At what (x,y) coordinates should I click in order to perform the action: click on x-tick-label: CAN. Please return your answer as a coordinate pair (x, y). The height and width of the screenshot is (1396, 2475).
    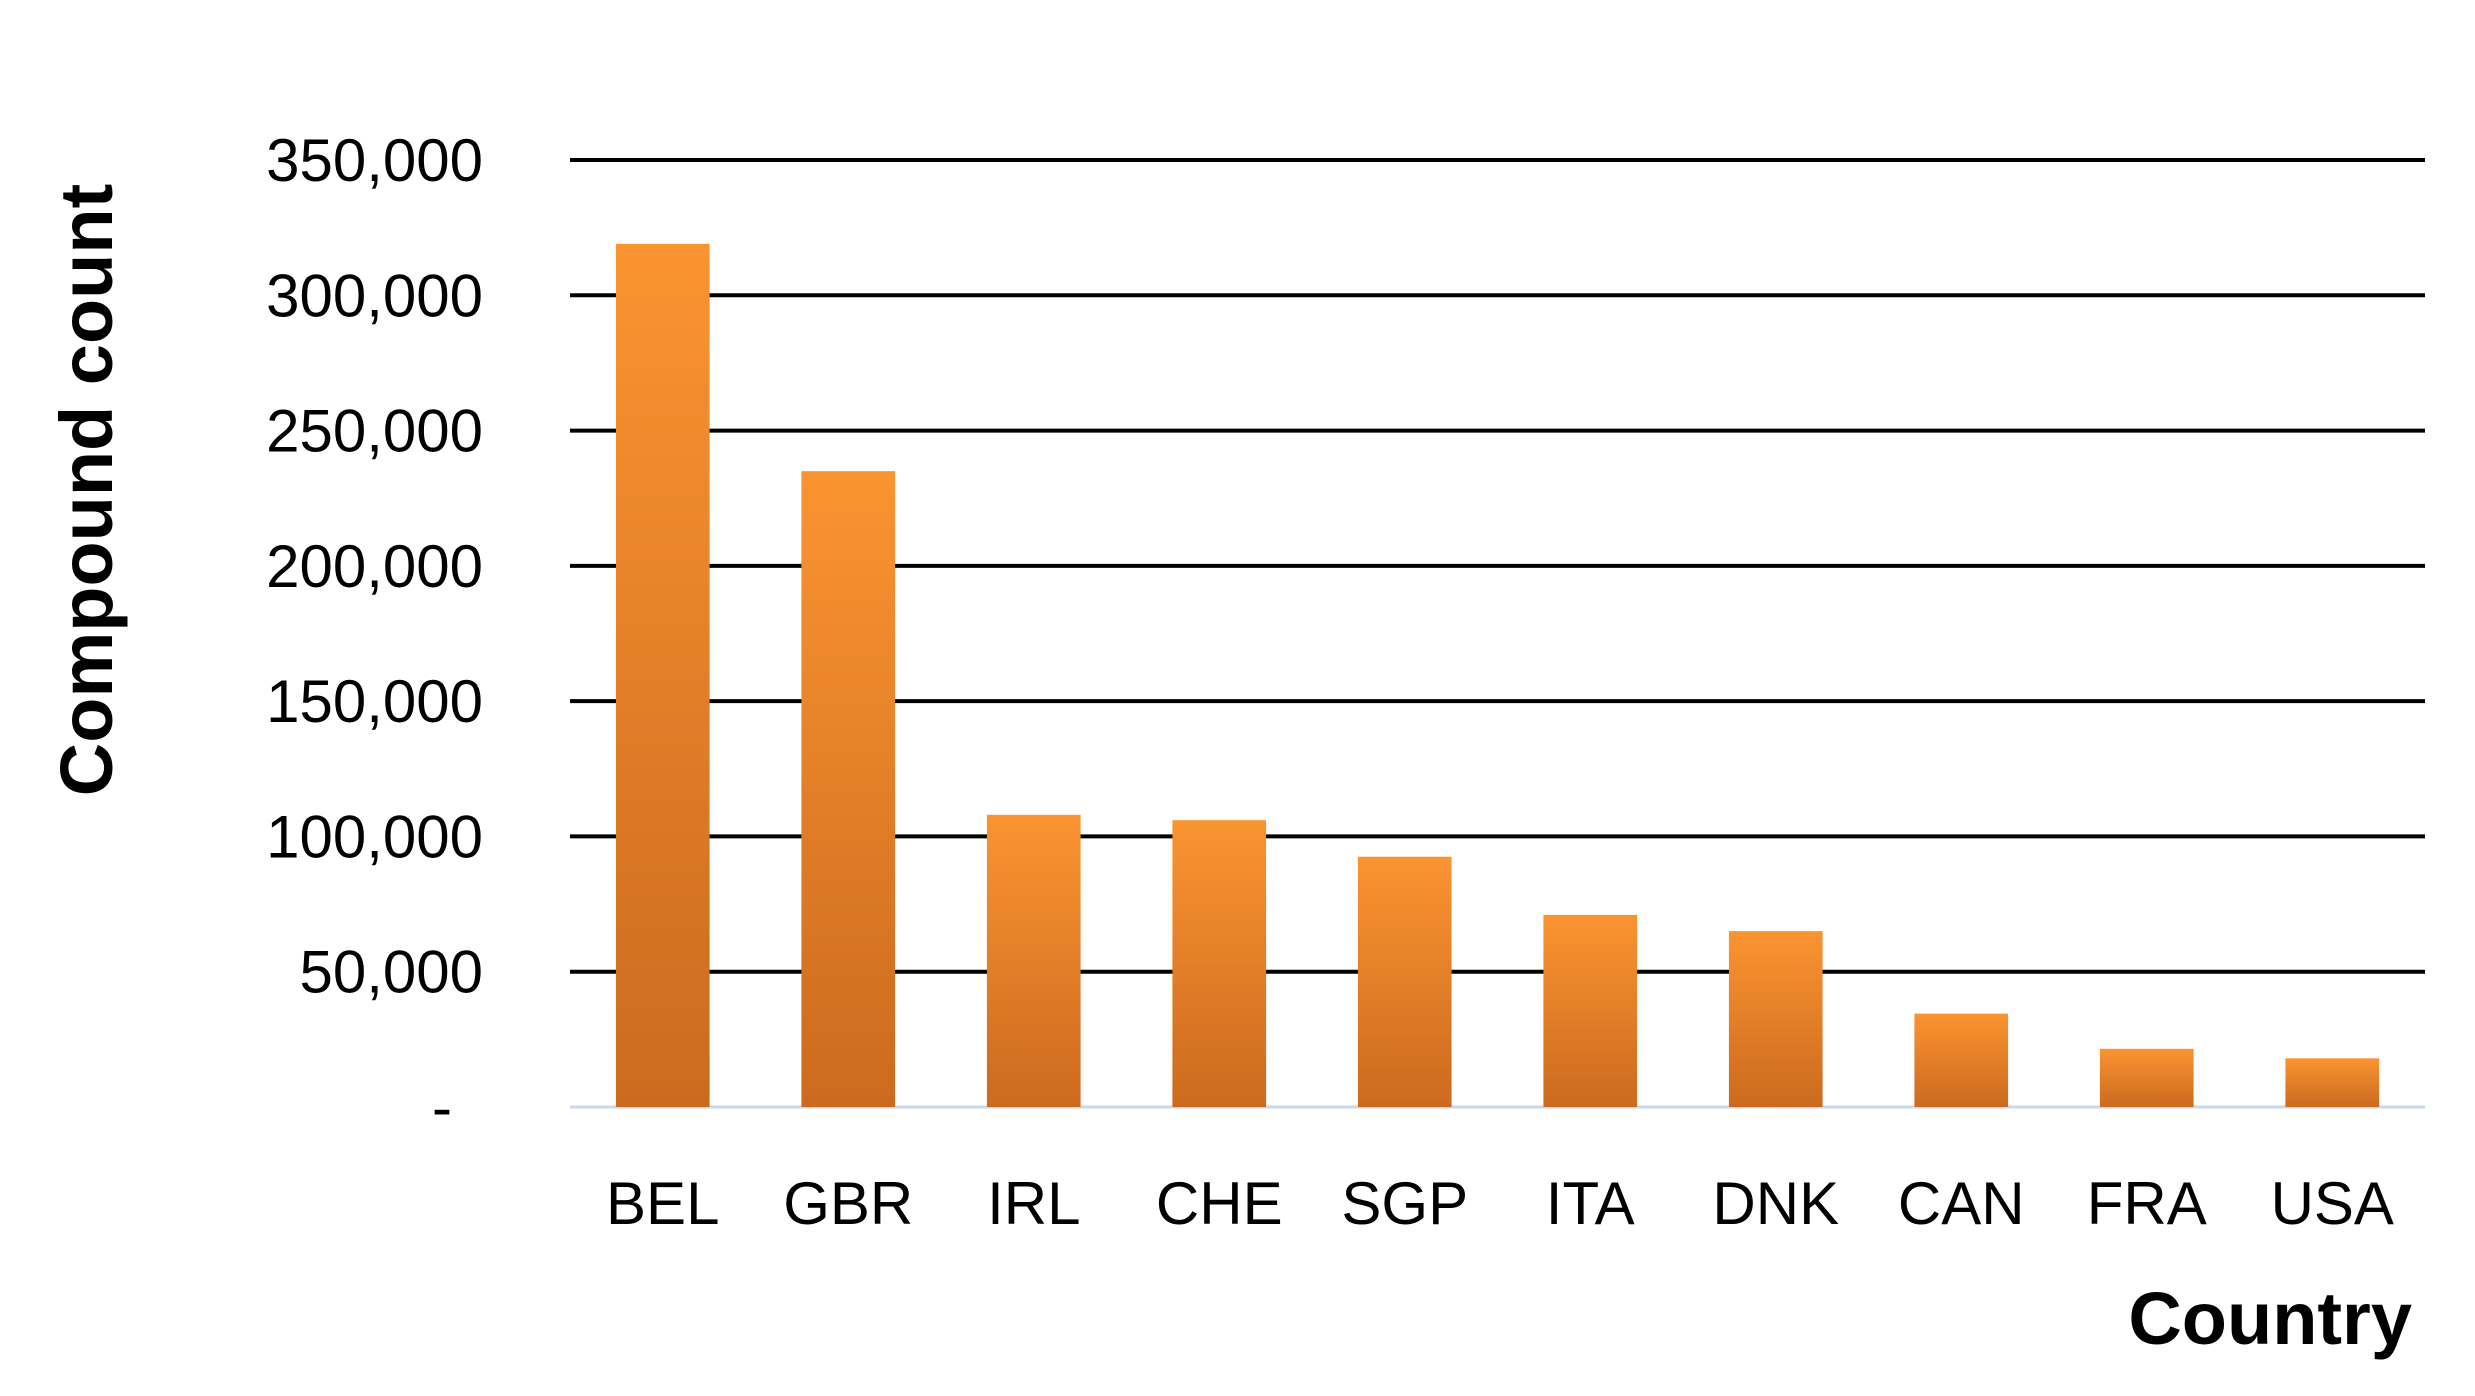
    Looking at the image, I should click on (1961, 1203).